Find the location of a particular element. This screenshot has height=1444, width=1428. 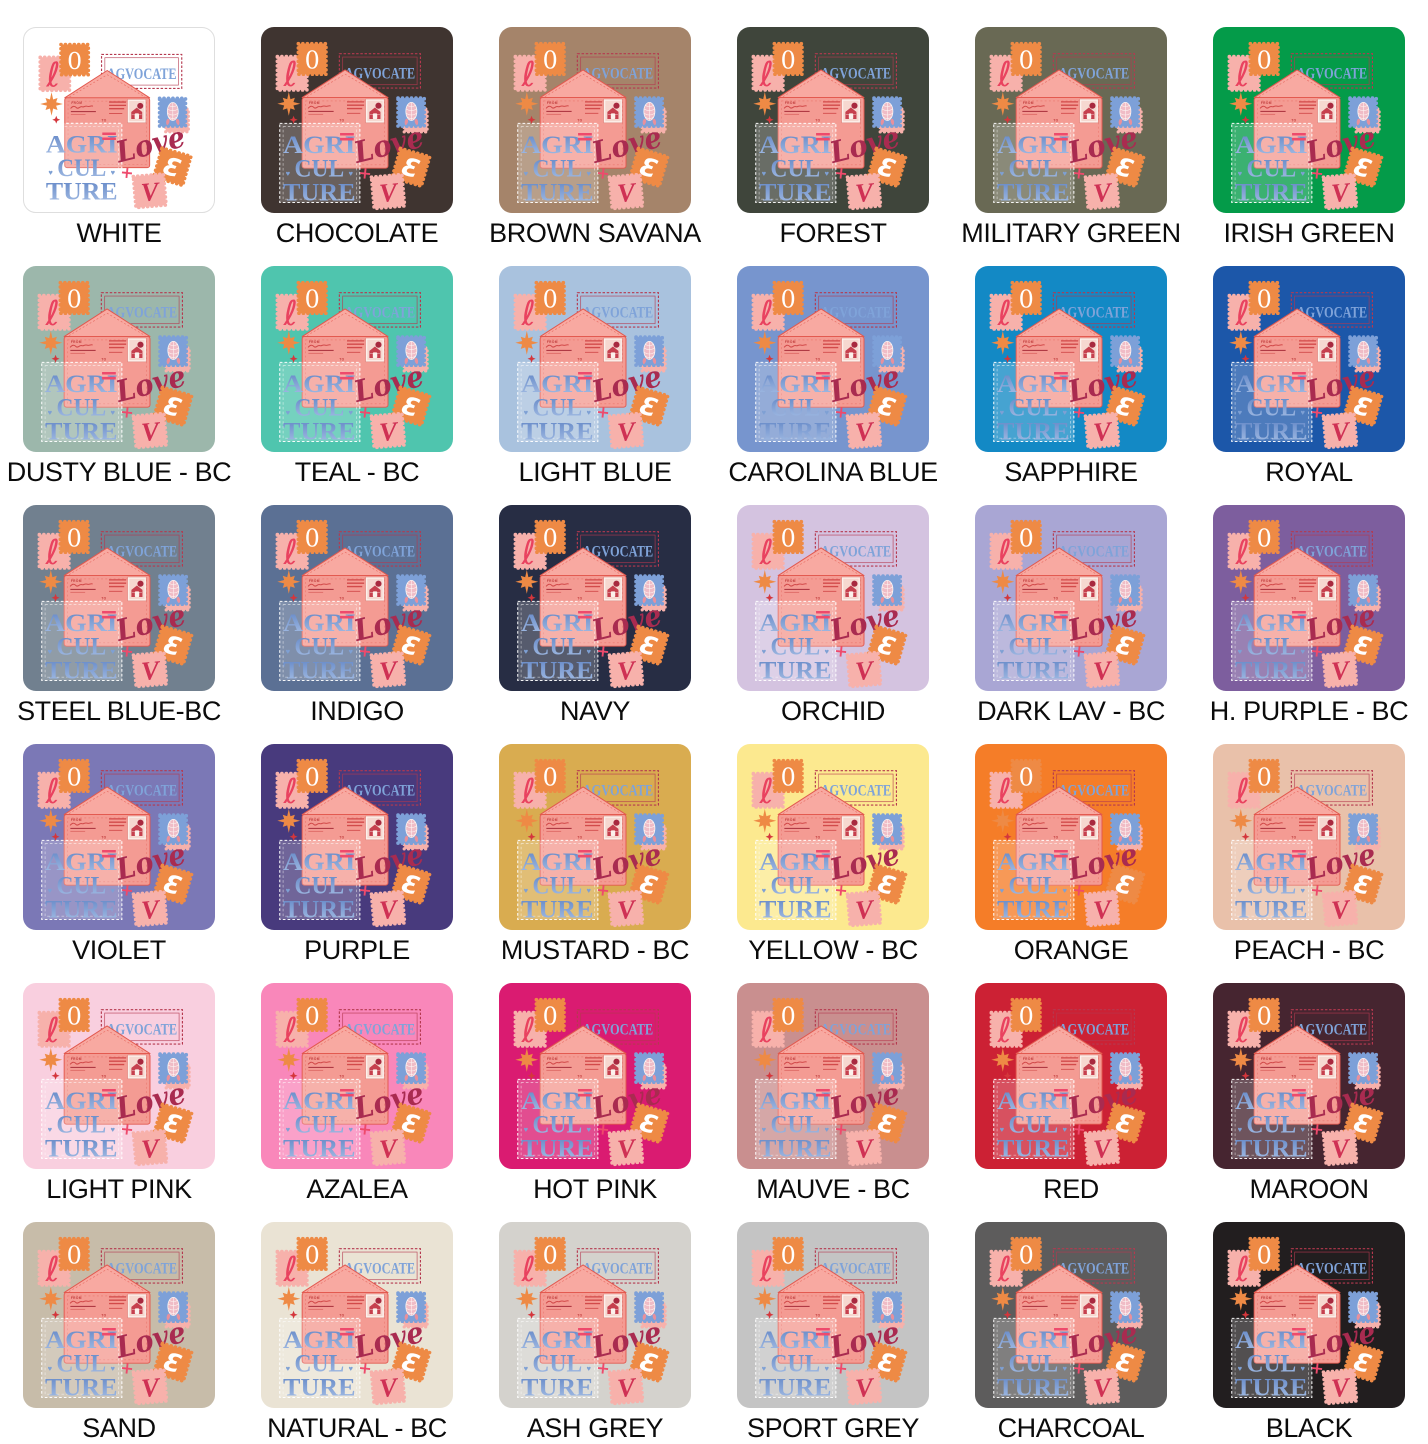

swatch: IRISH GREEN is located at coordinates (1309, 132).